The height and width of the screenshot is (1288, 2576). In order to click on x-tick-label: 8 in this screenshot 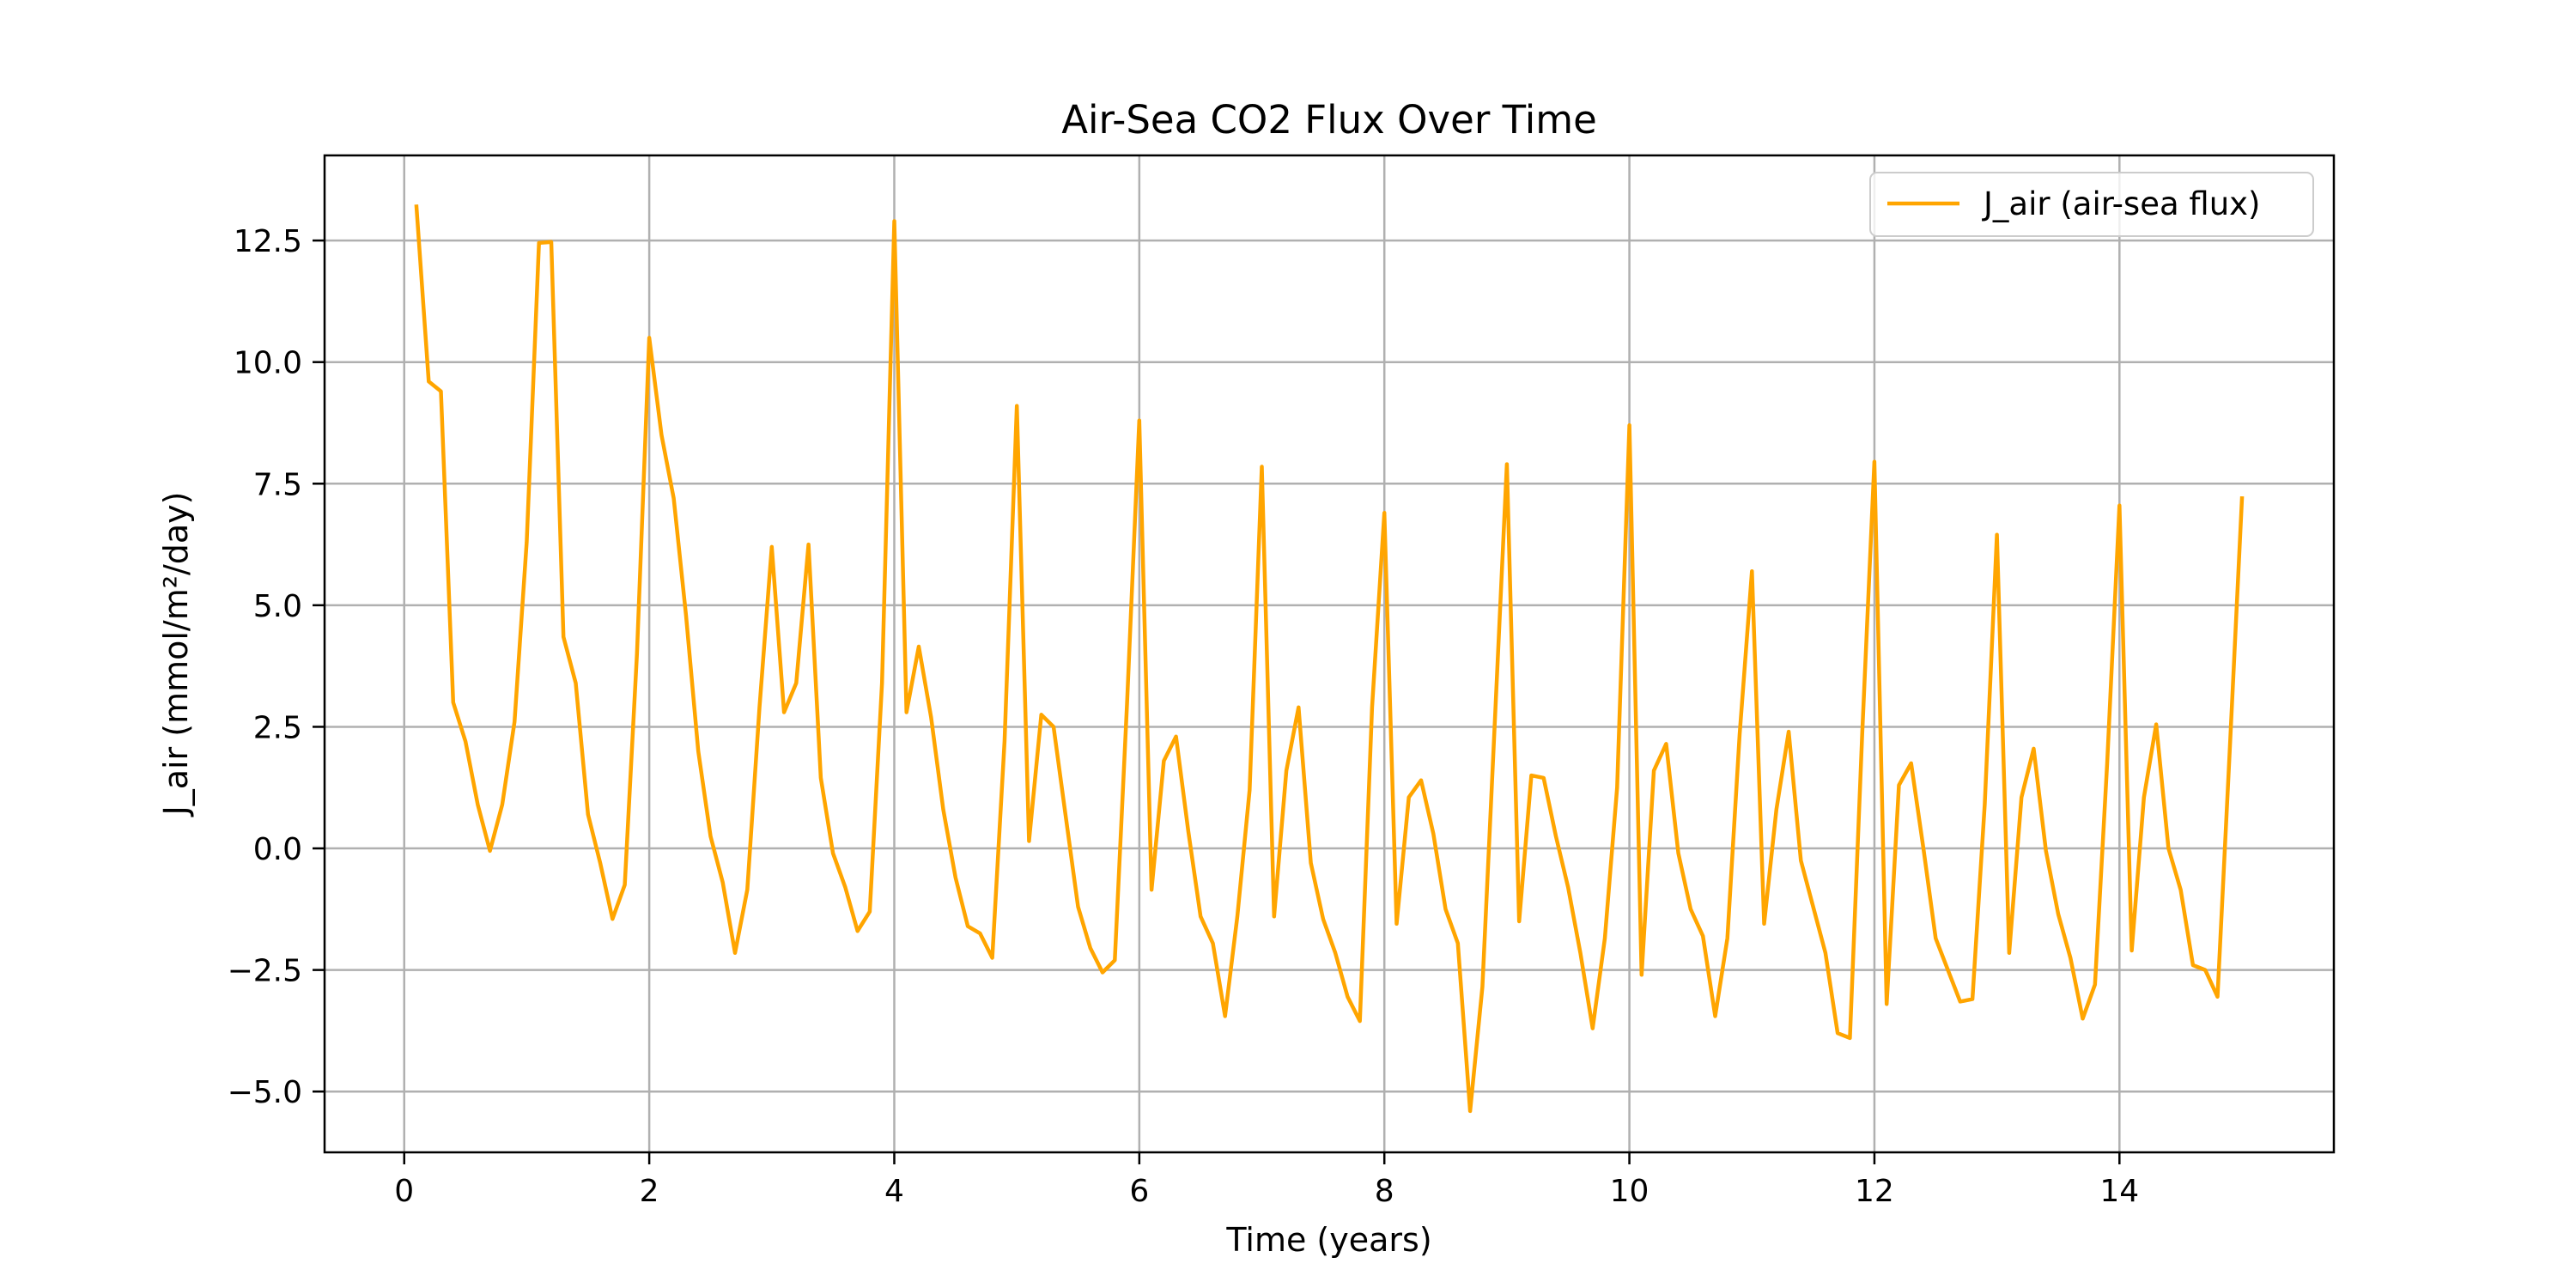, I will do `click(1385, 1191)`.